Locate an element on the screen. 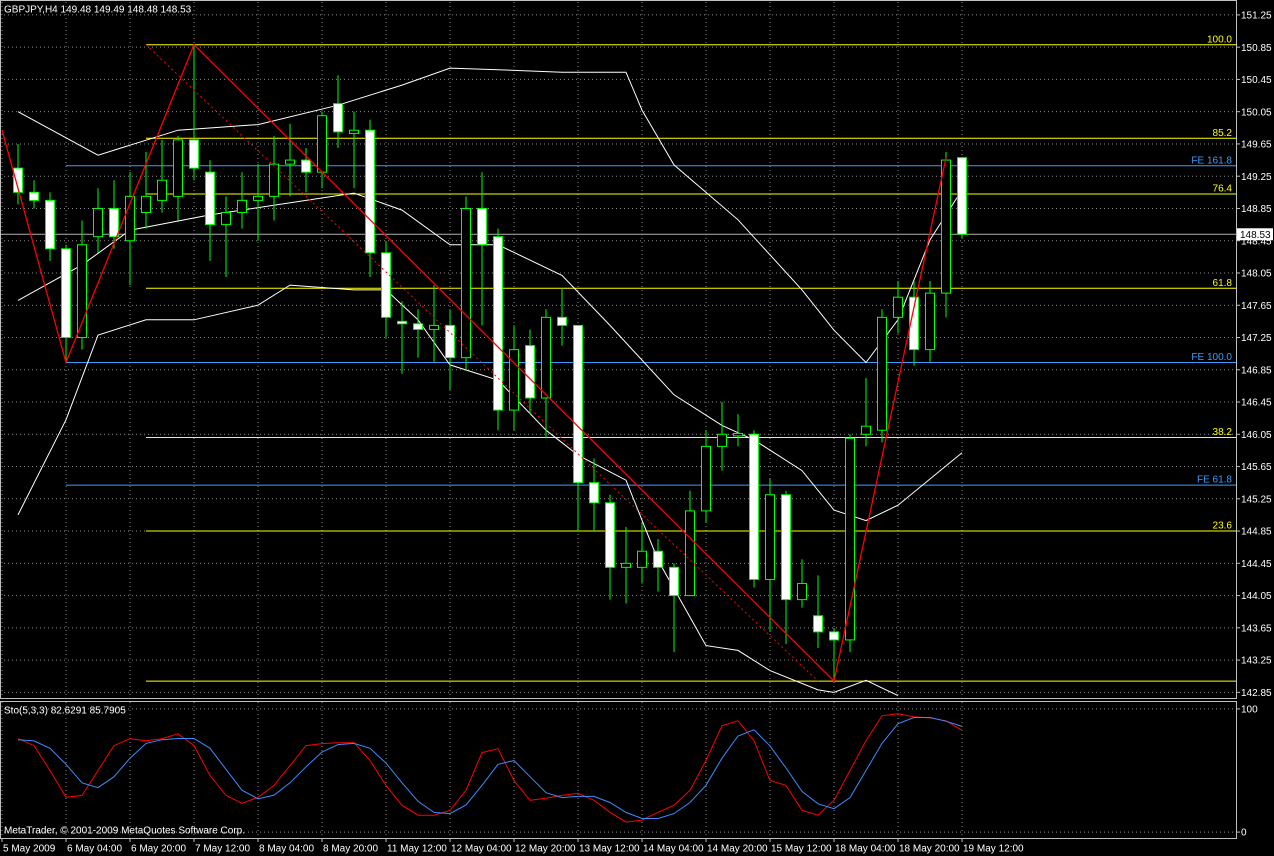 The height and width of the screenshot is (856, 1274). chart-title: GBPJPY,H4 149.48 149.49 148.48 148.53 is located at coordinates (98, 10).